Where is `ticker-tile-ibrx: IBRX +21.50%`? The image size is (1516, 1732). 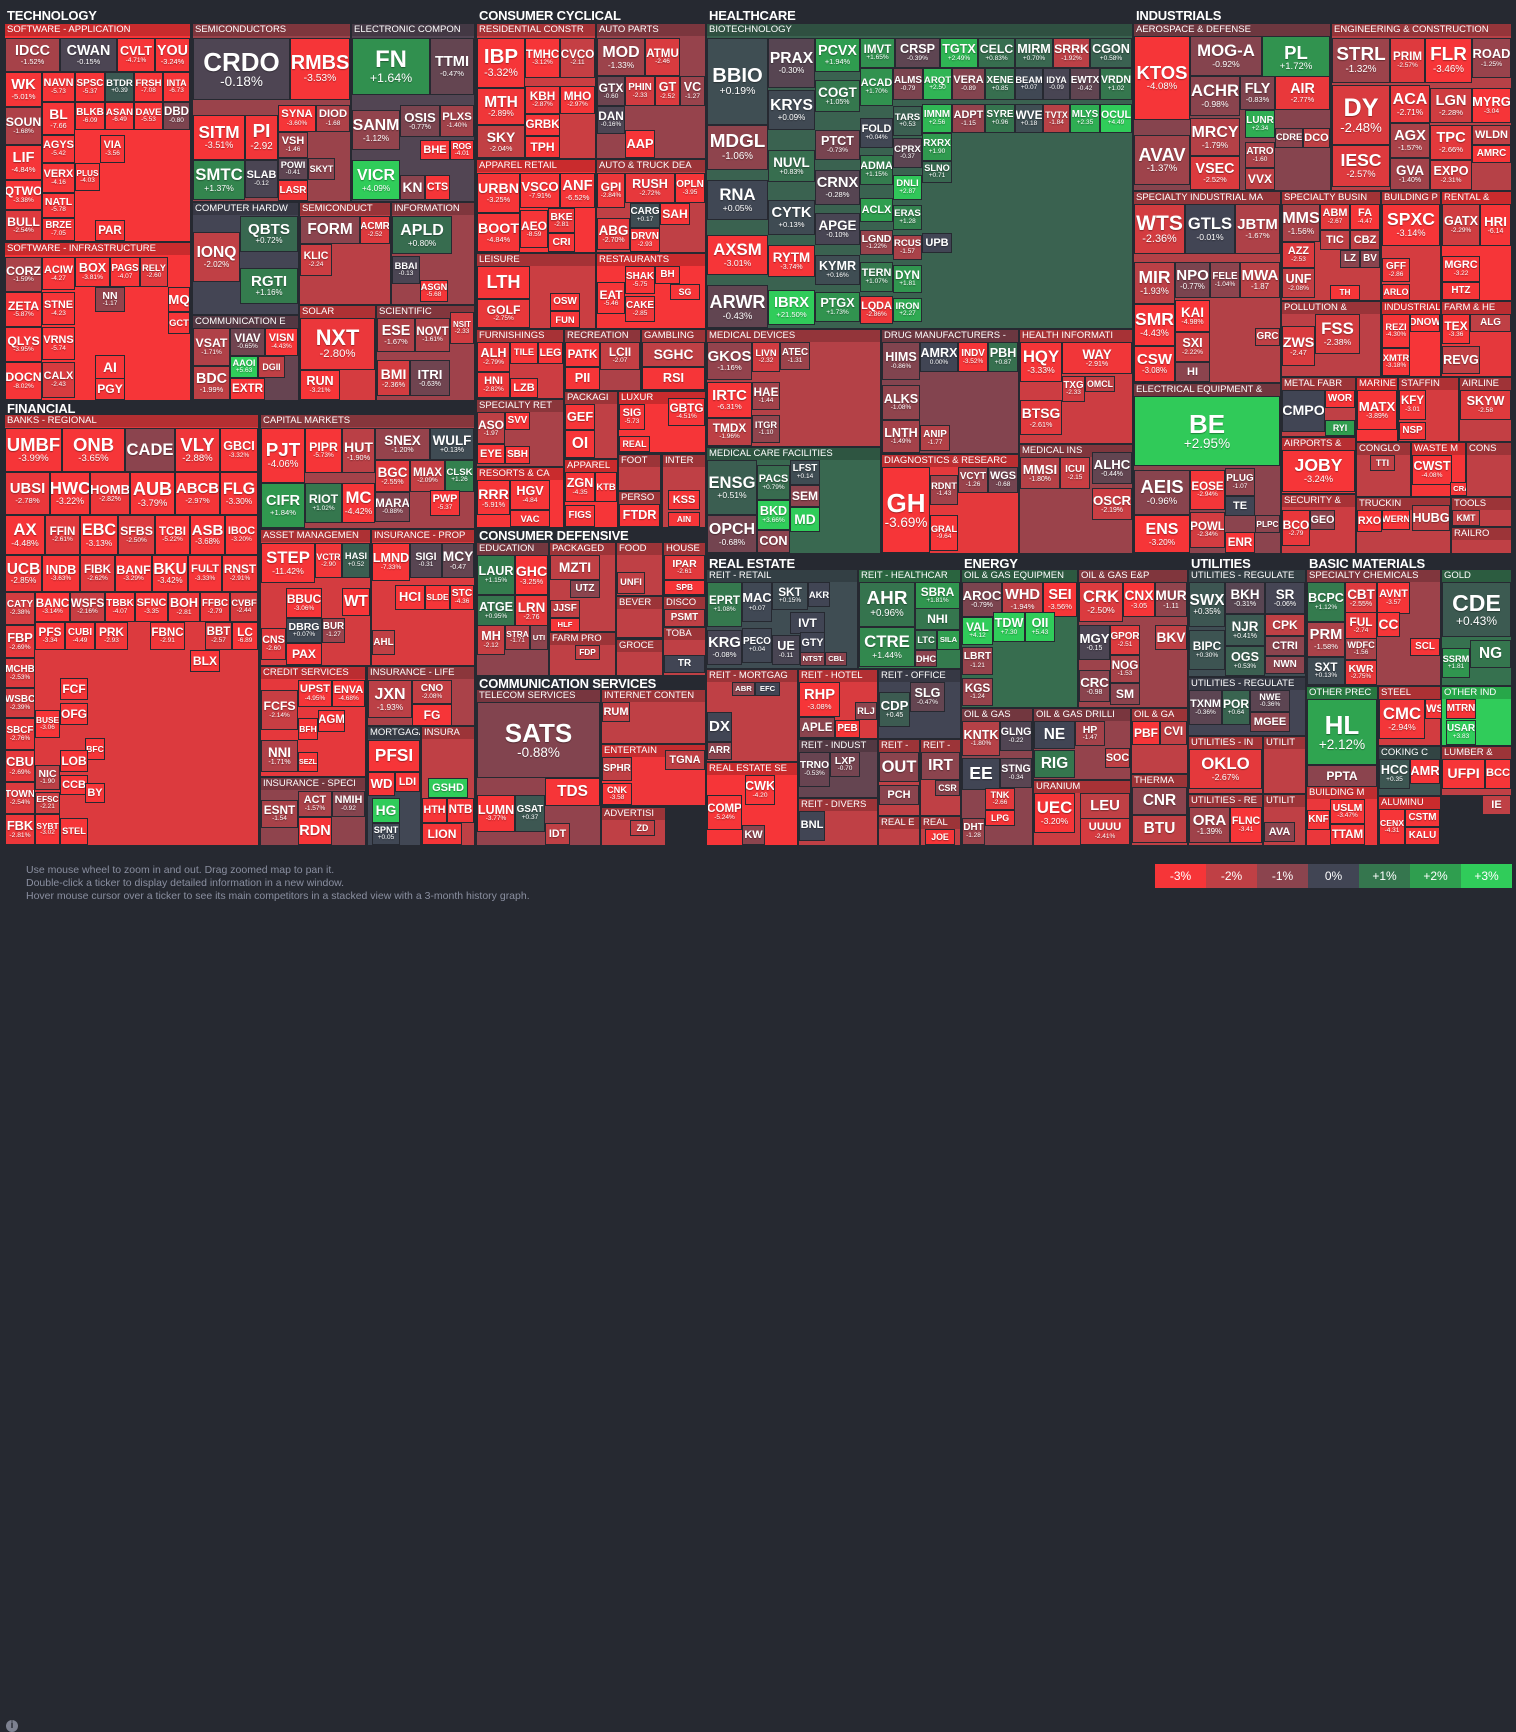 ticker-tile-ibrx: IBRX +21.50% is located at coordinates (791, 307).